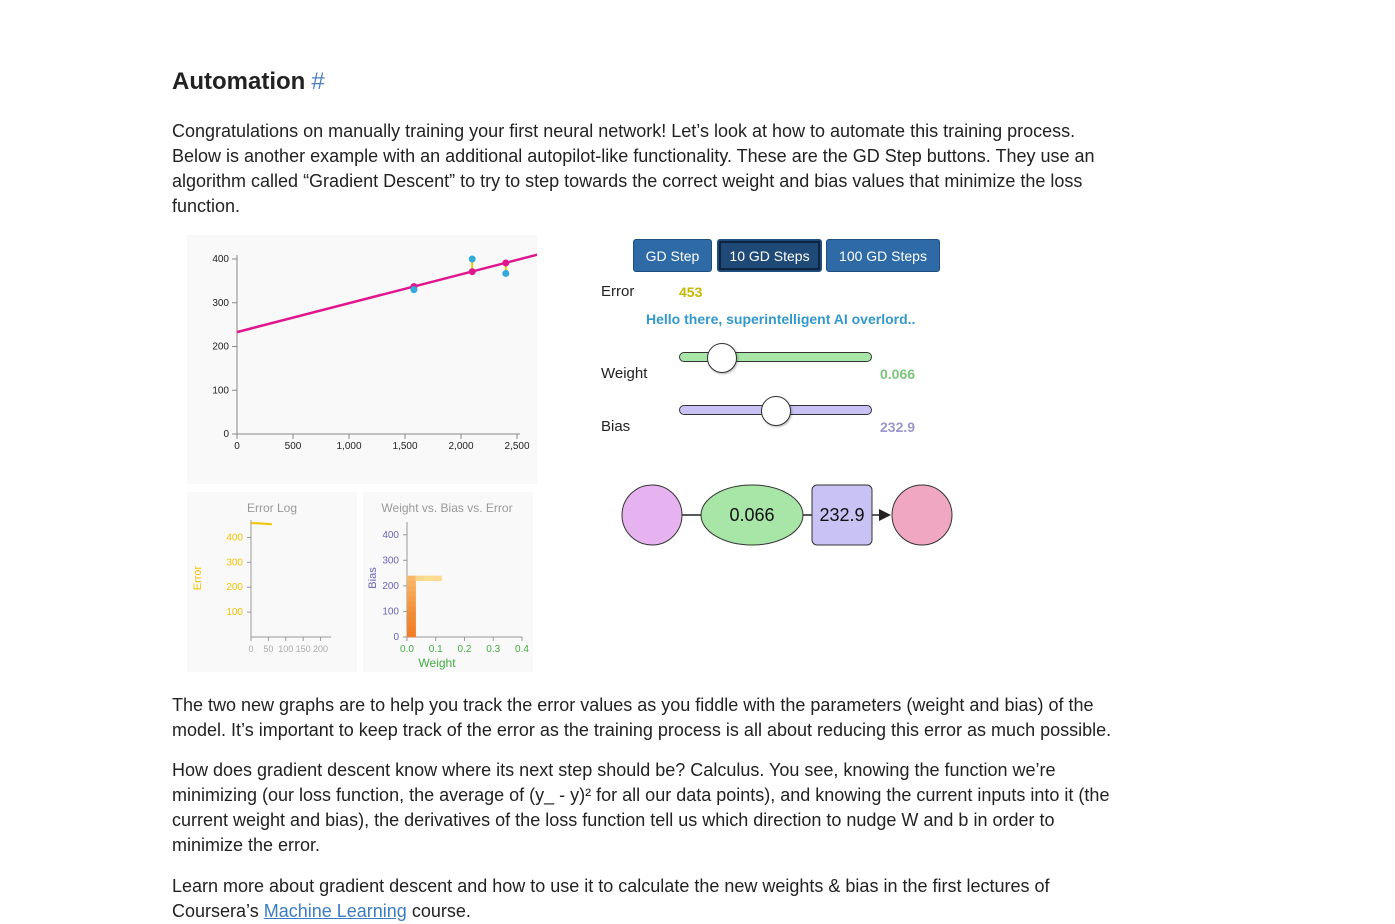 The image size is (1395, 924). I want to click on x-tick-label: 1,500, so click(404, 446).